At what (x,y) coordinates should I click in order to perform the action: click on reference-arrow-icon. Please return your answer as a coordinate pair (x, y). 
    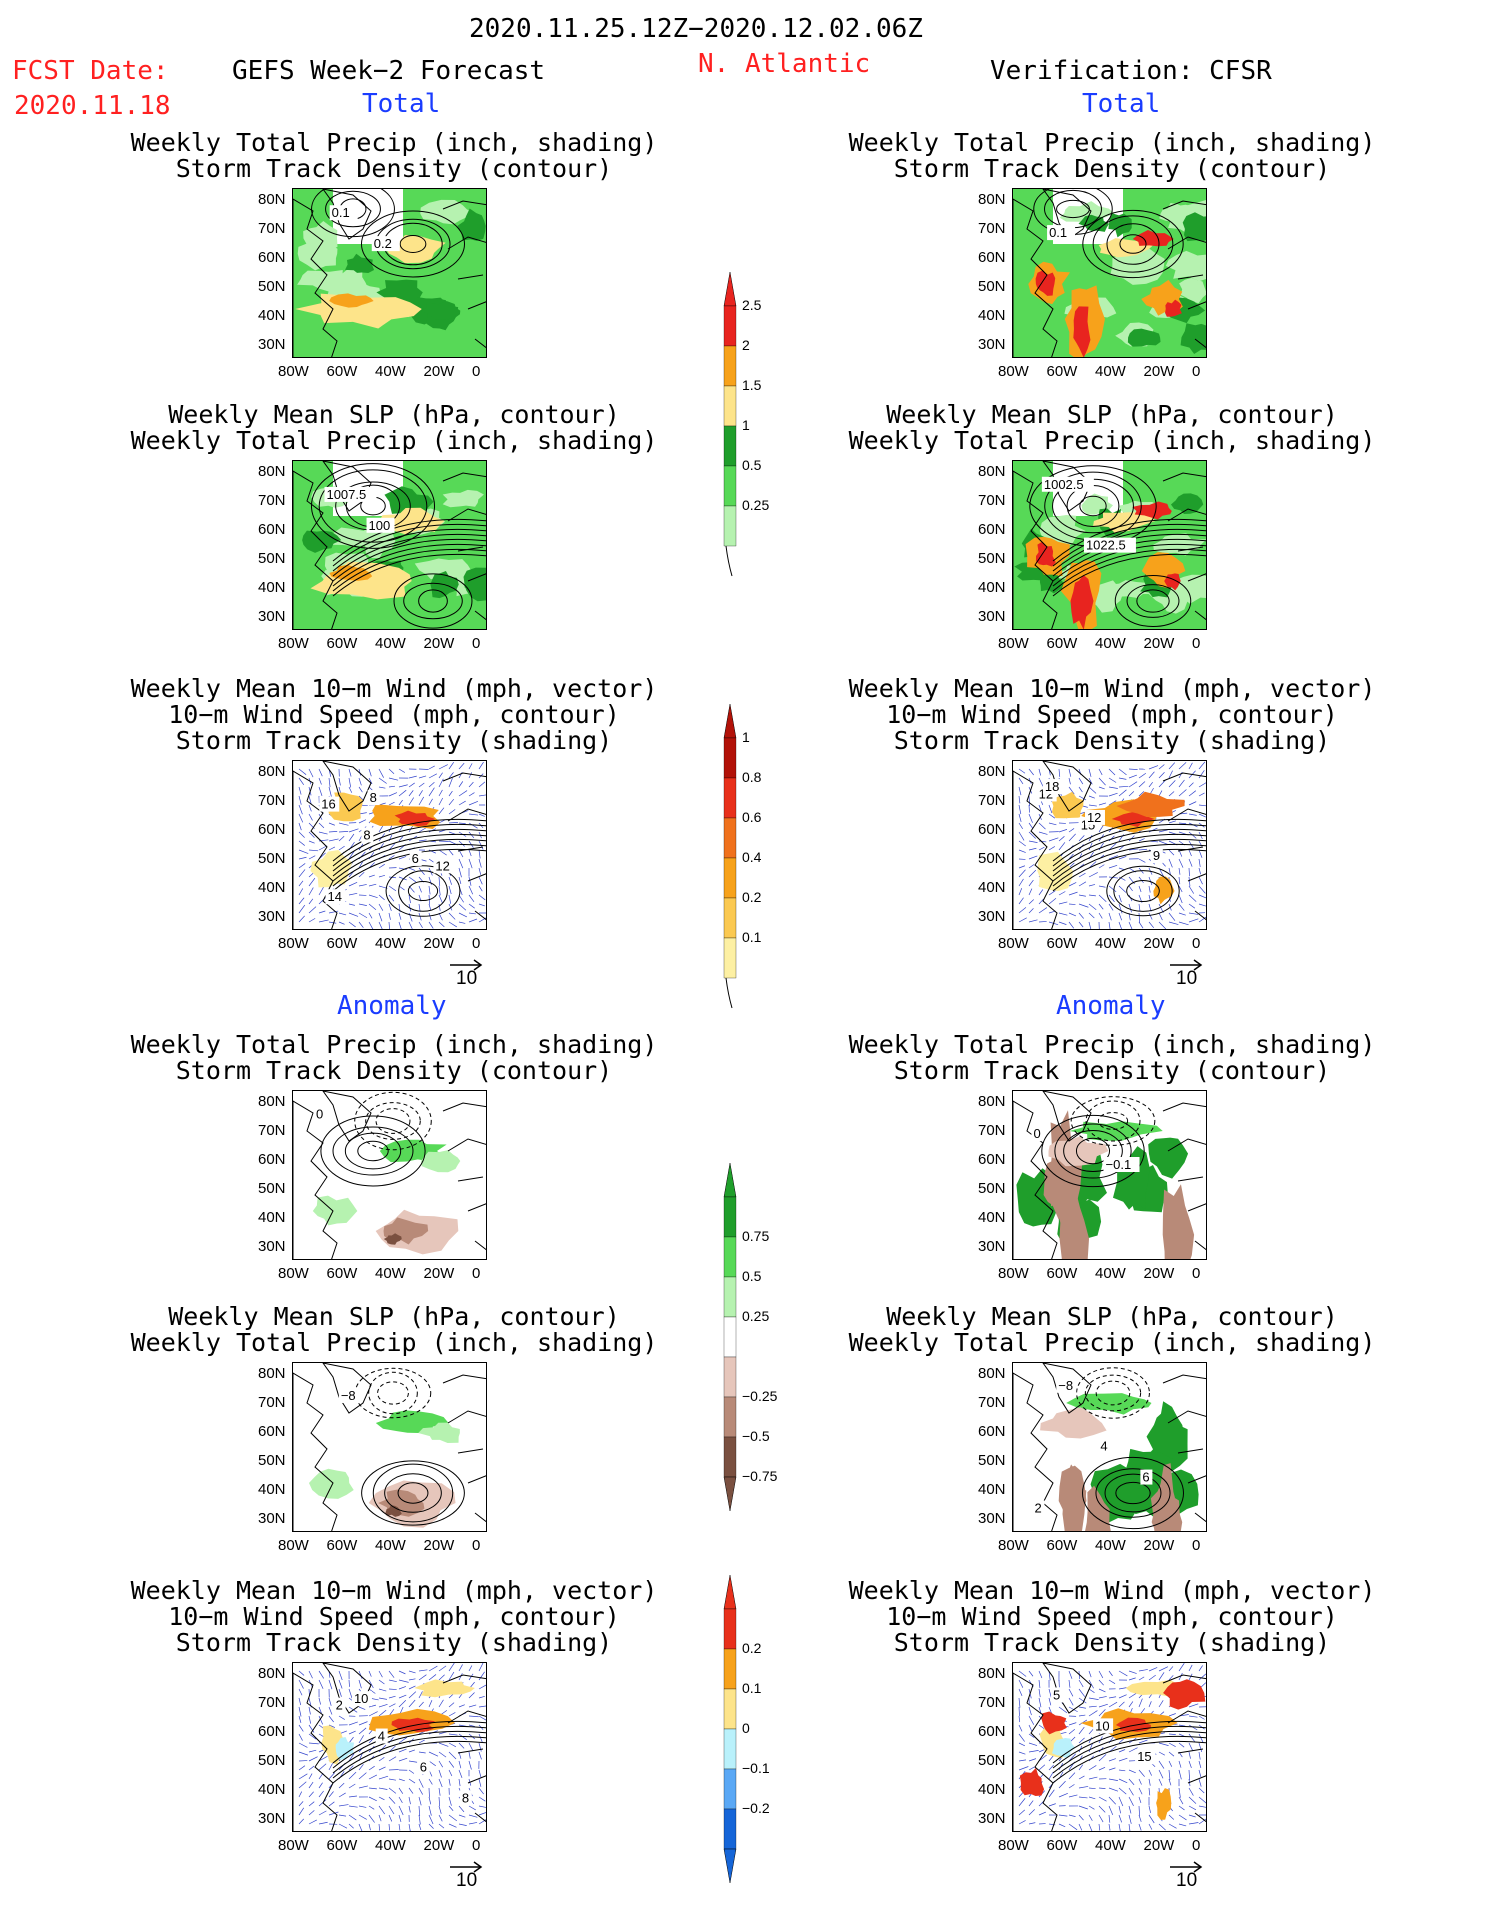
    Looking at the image, I should click on (1186, 1867).